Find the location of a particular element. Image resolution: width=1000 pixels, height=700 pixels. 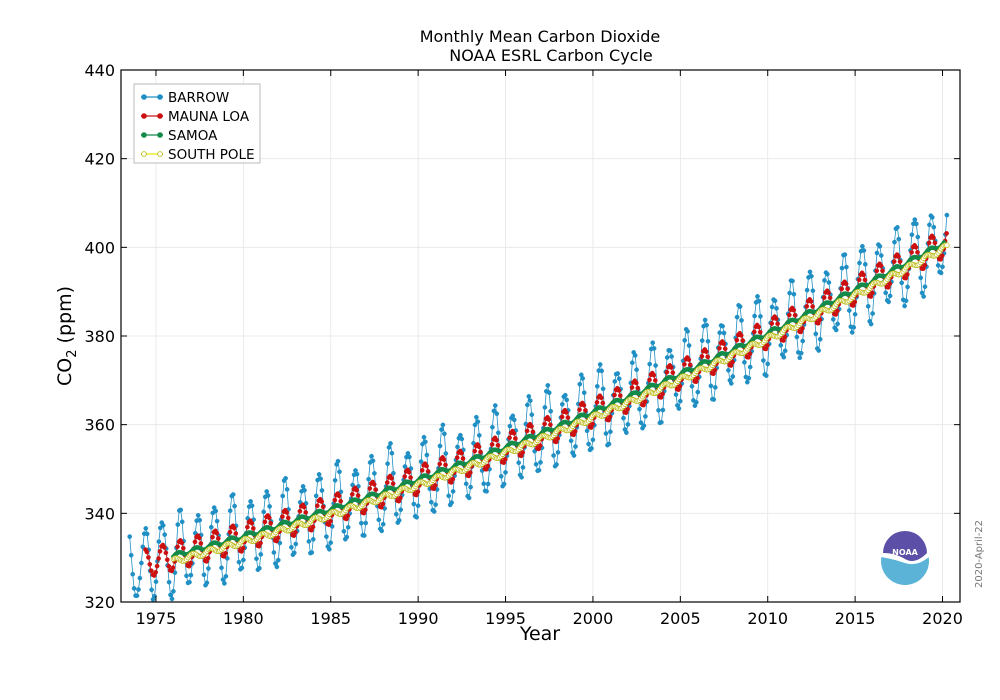

legend-label: SAMOA is located at coordinates (193, 136).